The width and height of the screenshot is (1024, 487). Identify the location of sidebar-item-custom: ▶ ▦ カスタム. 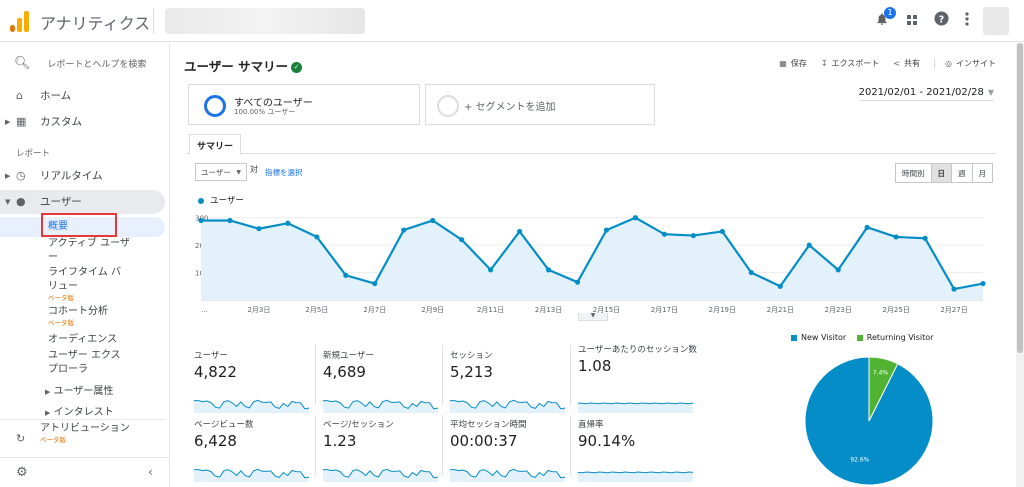
(82, 122).